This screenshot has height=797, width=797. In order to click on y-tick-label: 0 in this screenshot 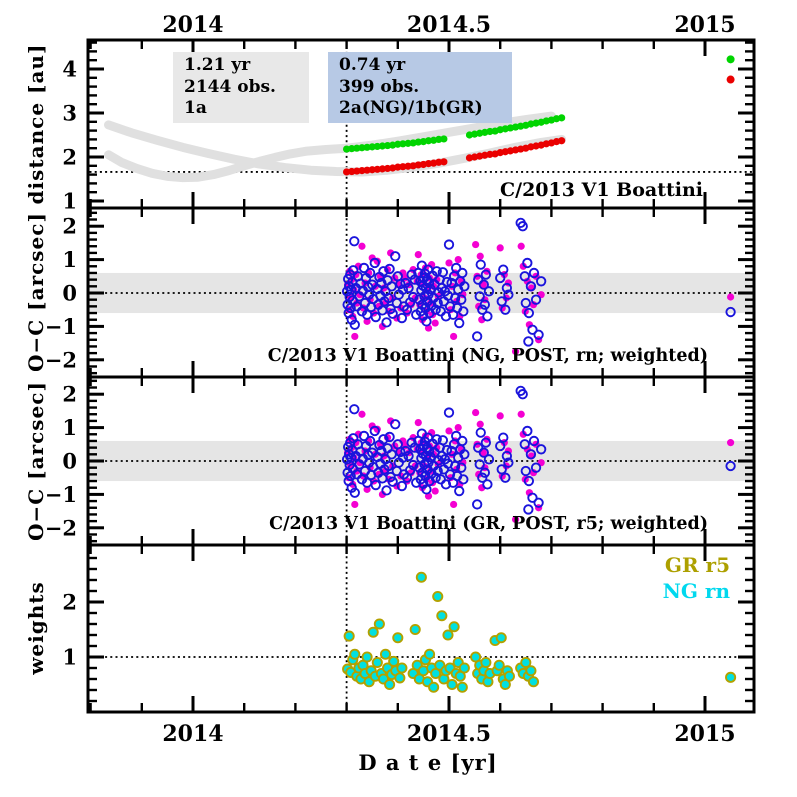, I will do `click(69, 461)`.